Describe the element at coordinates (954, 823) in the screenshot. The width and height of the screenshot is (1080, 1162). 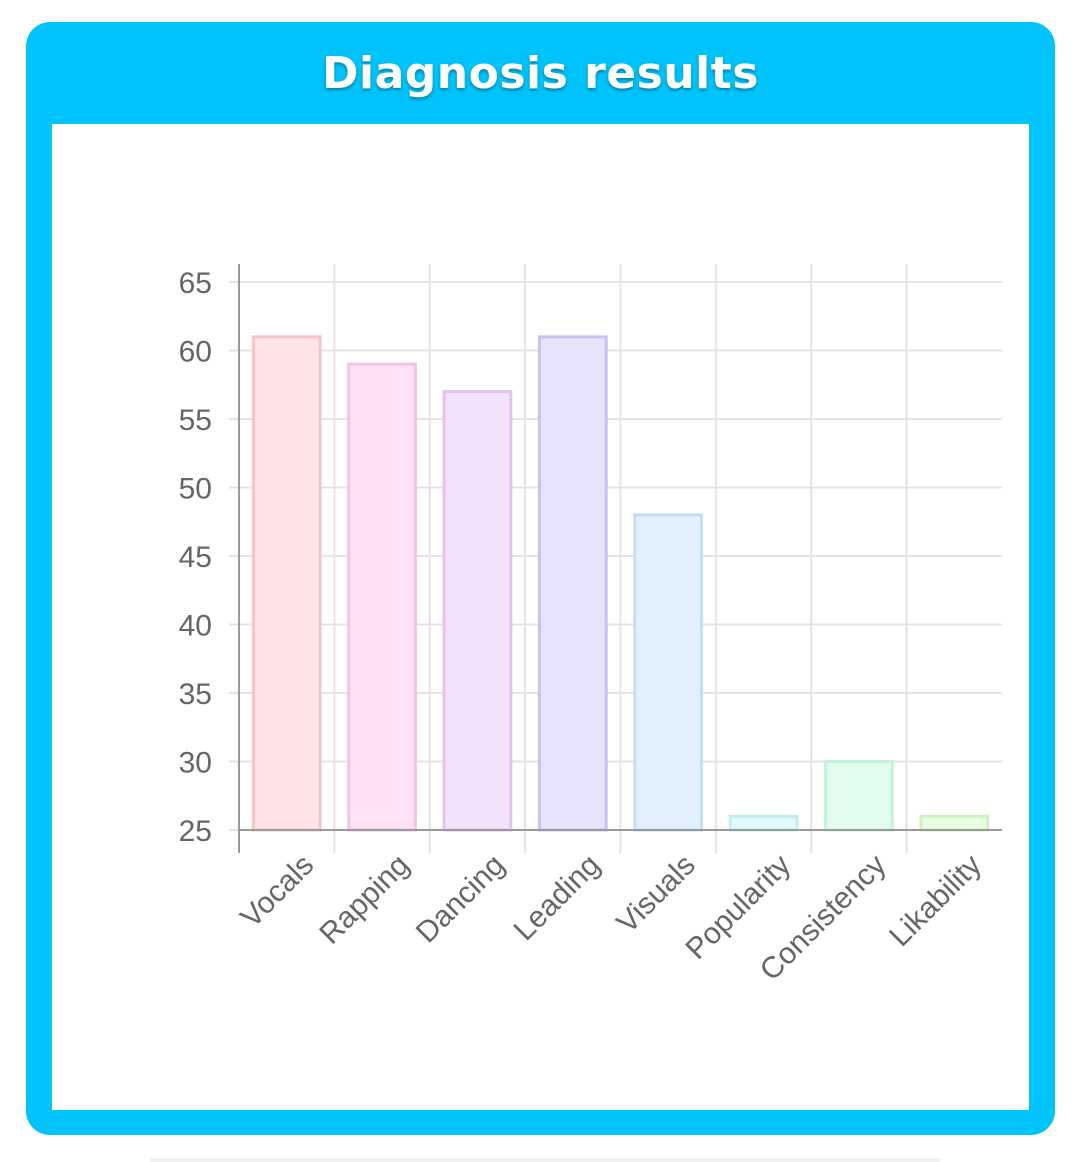
I see `bar-likability` at that location.